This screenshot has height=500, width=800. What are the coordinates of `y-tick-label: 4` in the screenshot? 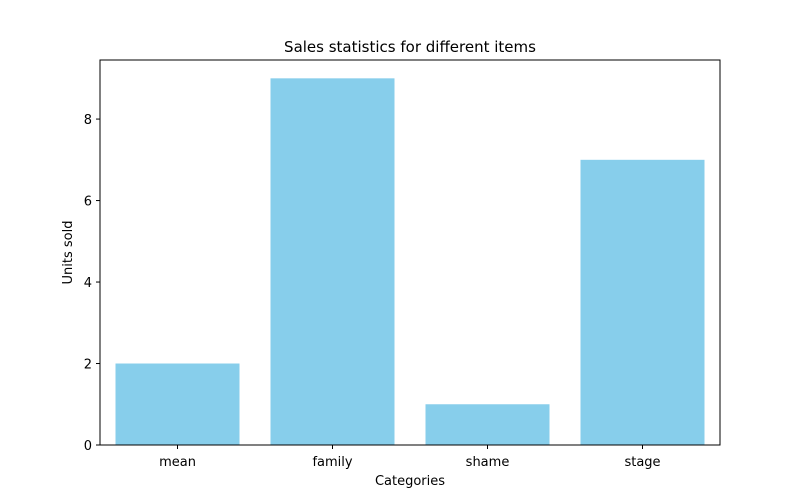 It's located at (88, 283).